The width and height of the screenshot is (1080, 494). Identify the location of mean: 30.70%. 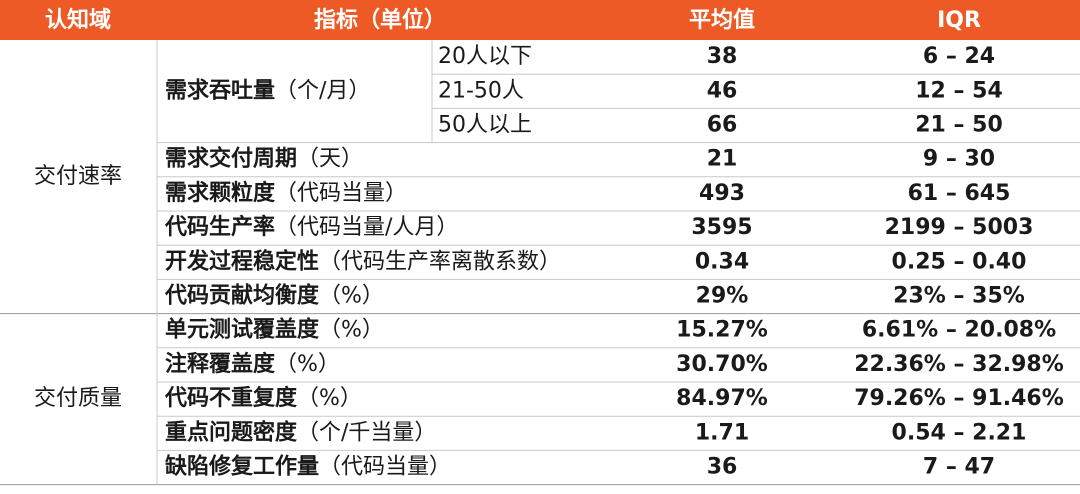
(722, 364).